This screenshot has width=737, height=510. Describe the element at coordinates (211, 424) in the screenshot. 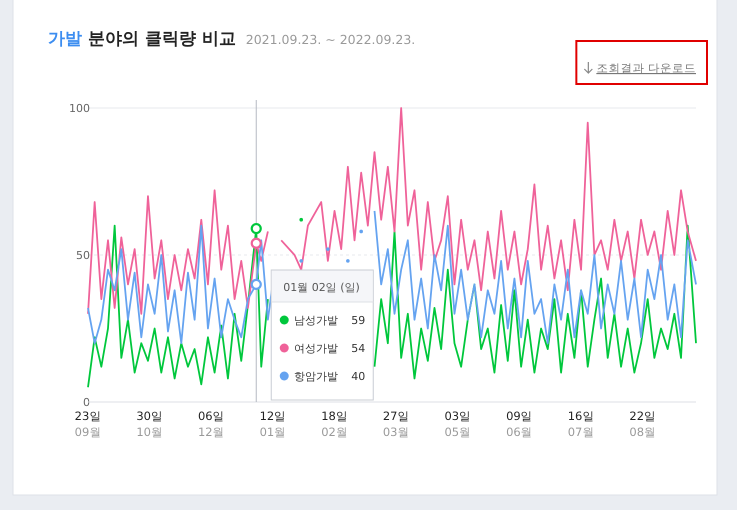

I see `x-tick-label: 06일 12월` at that location.